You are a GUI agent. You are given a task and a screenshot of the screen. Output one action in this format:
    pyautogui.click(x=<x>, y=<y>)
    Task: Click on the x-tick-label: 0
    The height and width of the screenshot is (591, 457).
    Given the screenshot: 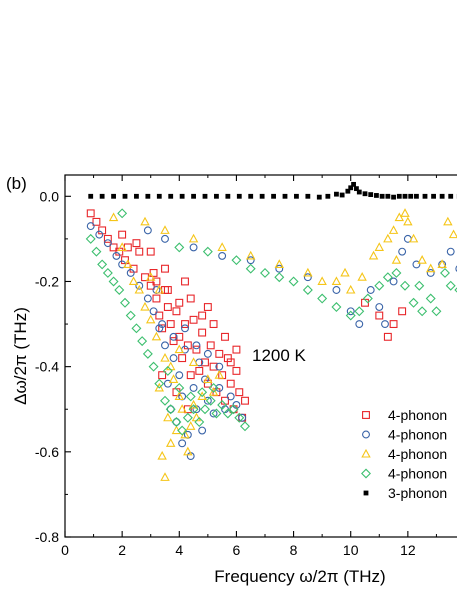 What is the action you would take?
    pyautogui.click(x=65, y=550)
    